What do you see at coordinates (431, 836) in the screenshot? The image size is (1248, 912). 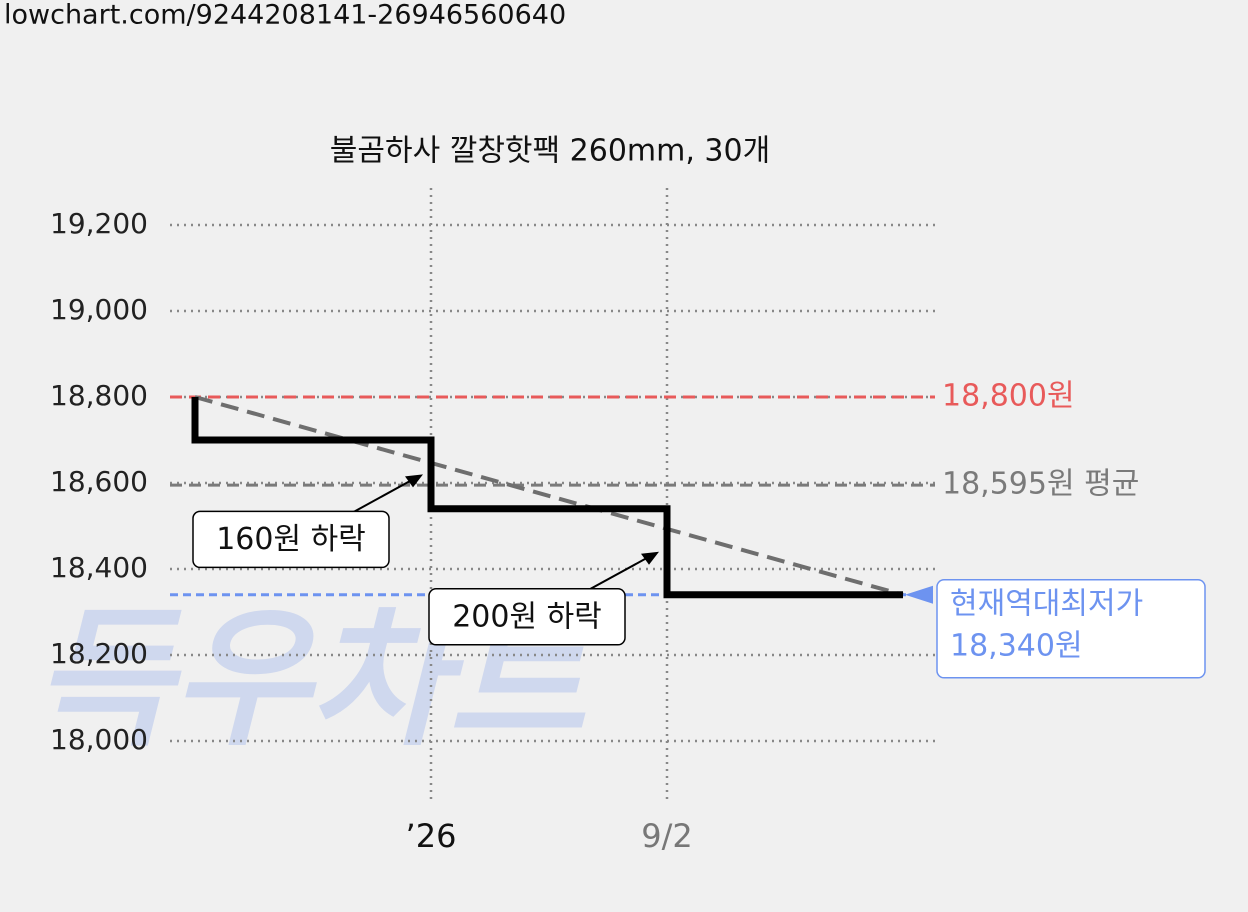 I see `x-tick-label: ’26` at bounding box center [431, 836].